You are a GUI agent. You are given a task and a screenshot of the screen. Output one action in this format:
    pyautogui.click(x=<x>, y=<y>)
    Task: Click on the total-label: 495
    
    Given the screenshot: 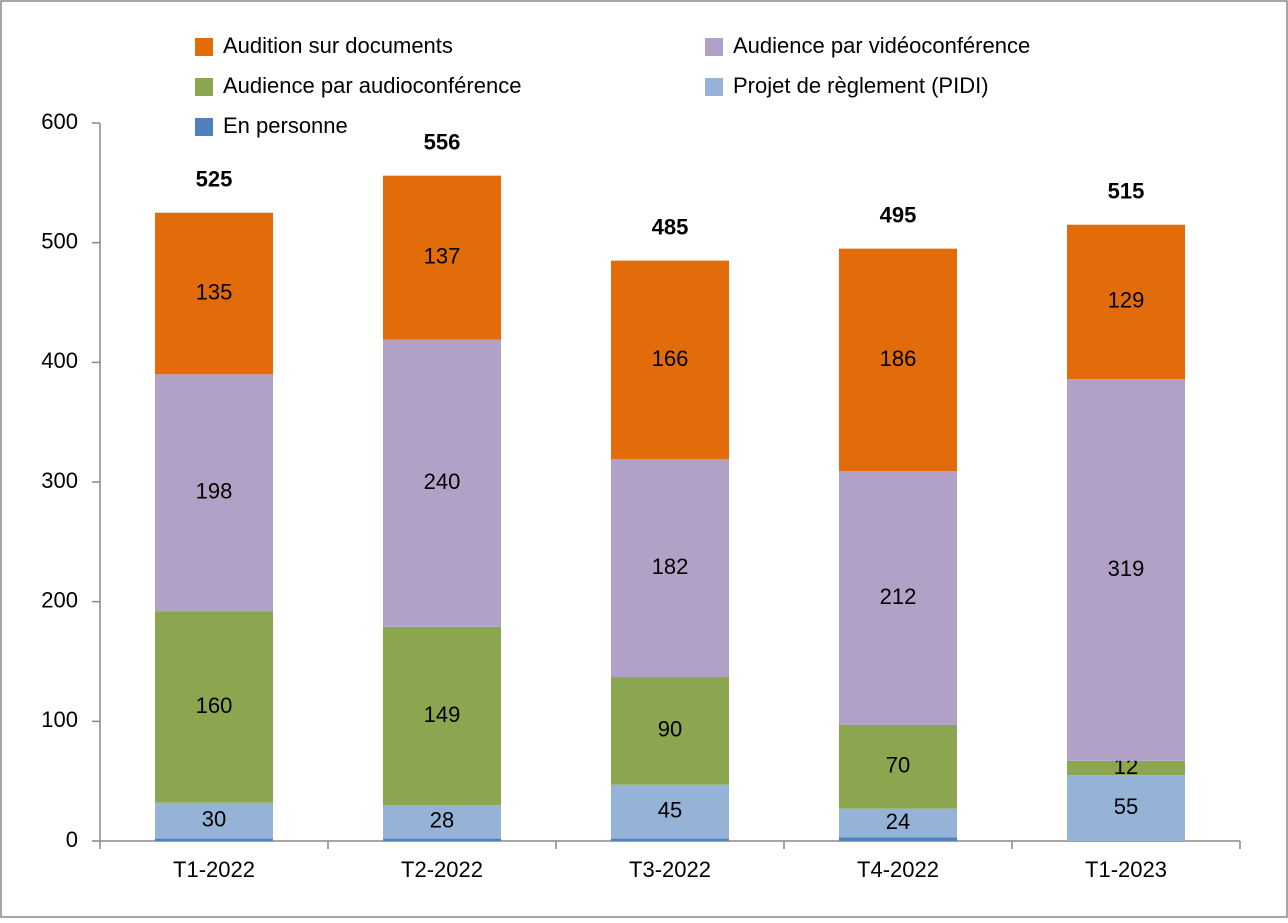 What is the action you would take?
    pyautogui.click(x=898, y=214)
    